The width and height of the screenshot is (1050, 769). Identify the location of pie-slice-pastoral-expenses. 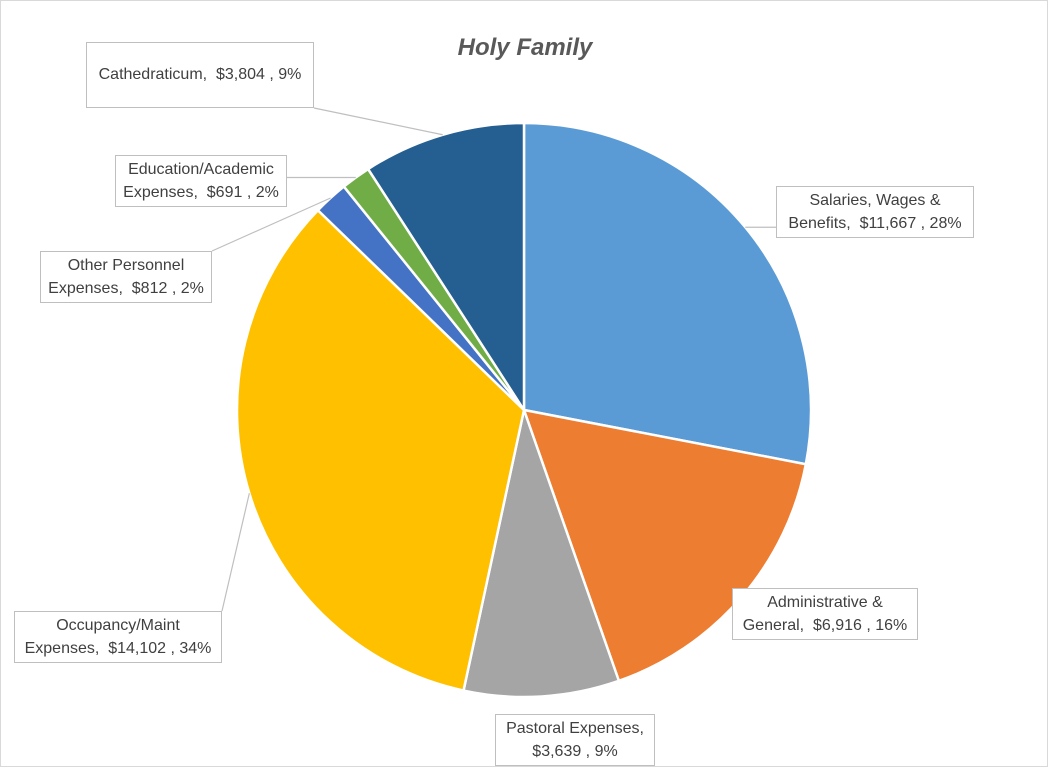
(541, 553).